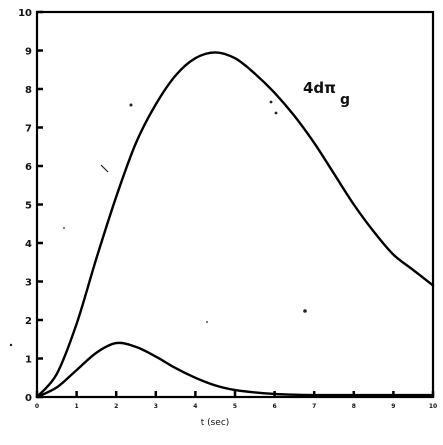 The image size is (443, 445). What do you see at coordinates (28, 321) in the screenshot?
I see `y-tick-label: 2` at bounding box center [28, 321].